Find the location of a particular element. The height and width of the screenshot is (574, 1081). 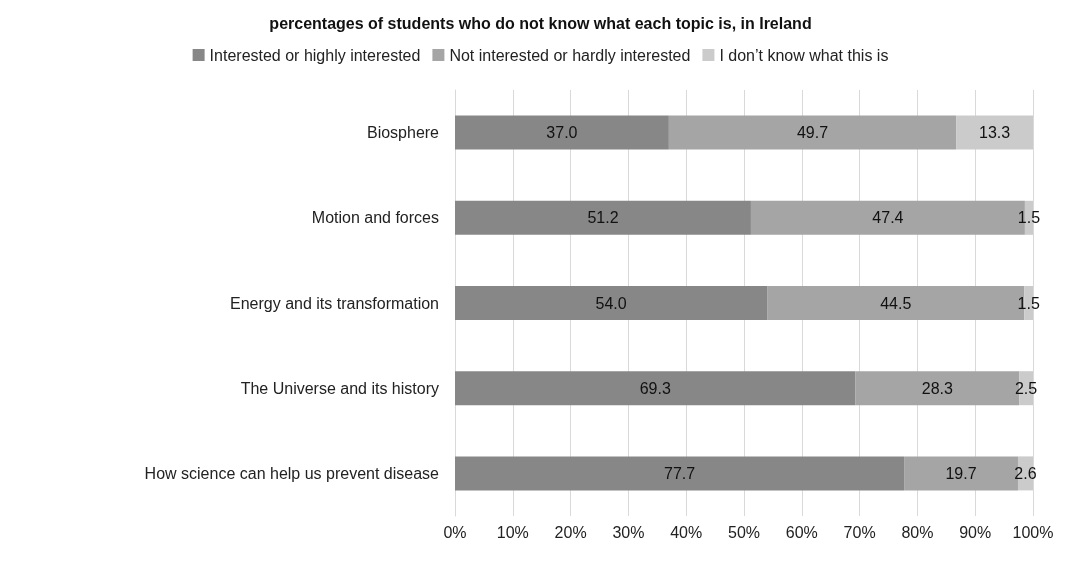

chart-title: percentages of students who do not know what each topic is, in Ireland is located at coordinates (540, 23).